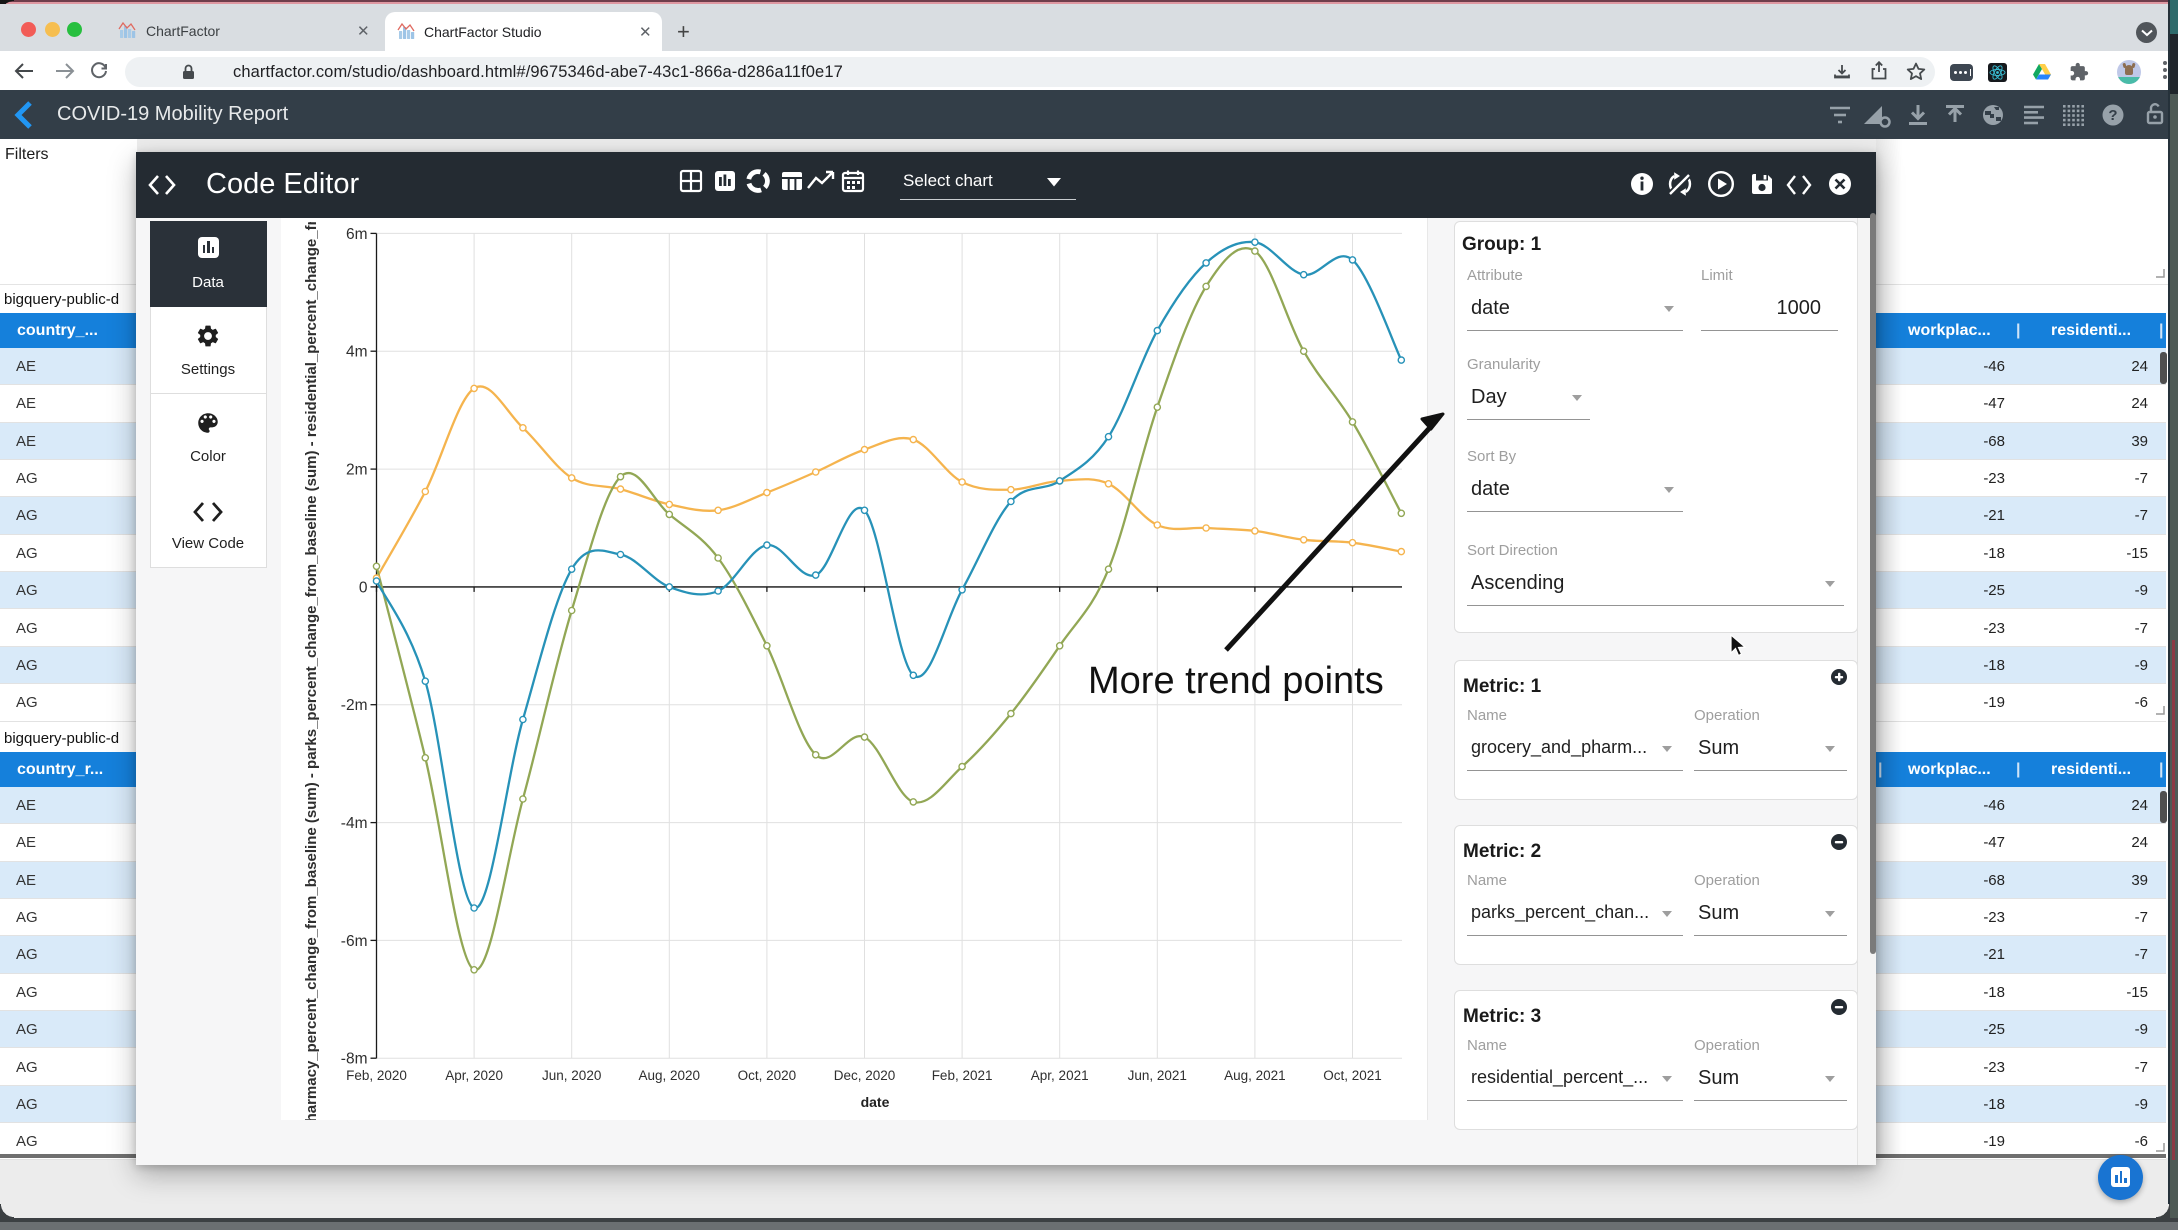 Image resolution: width=2178 pixels, height=1230 pixels. I want to click on svg-text: Feb, 2021, so click(962, 1075).